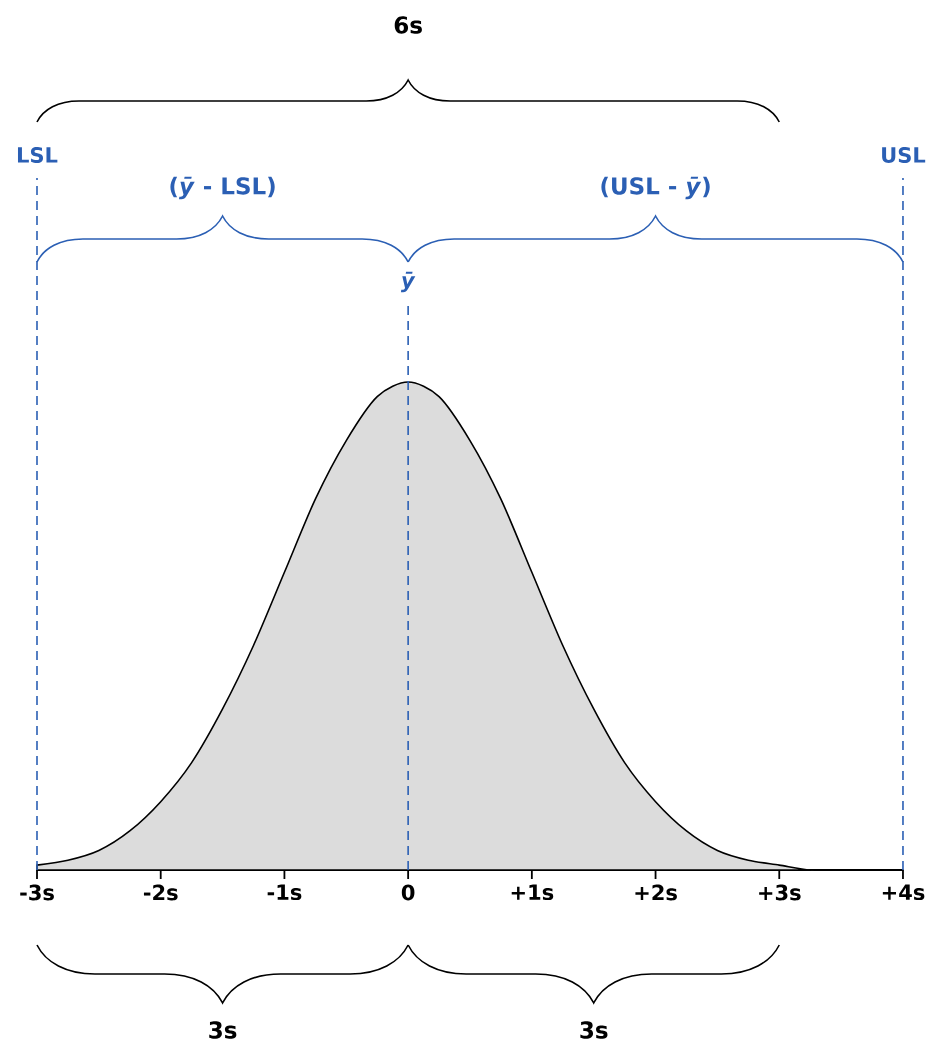 The image size is (929, 1048). Describe the element at coordinates (904, 155) in the screenshot. I see `ref-line-label: USL` at that location.